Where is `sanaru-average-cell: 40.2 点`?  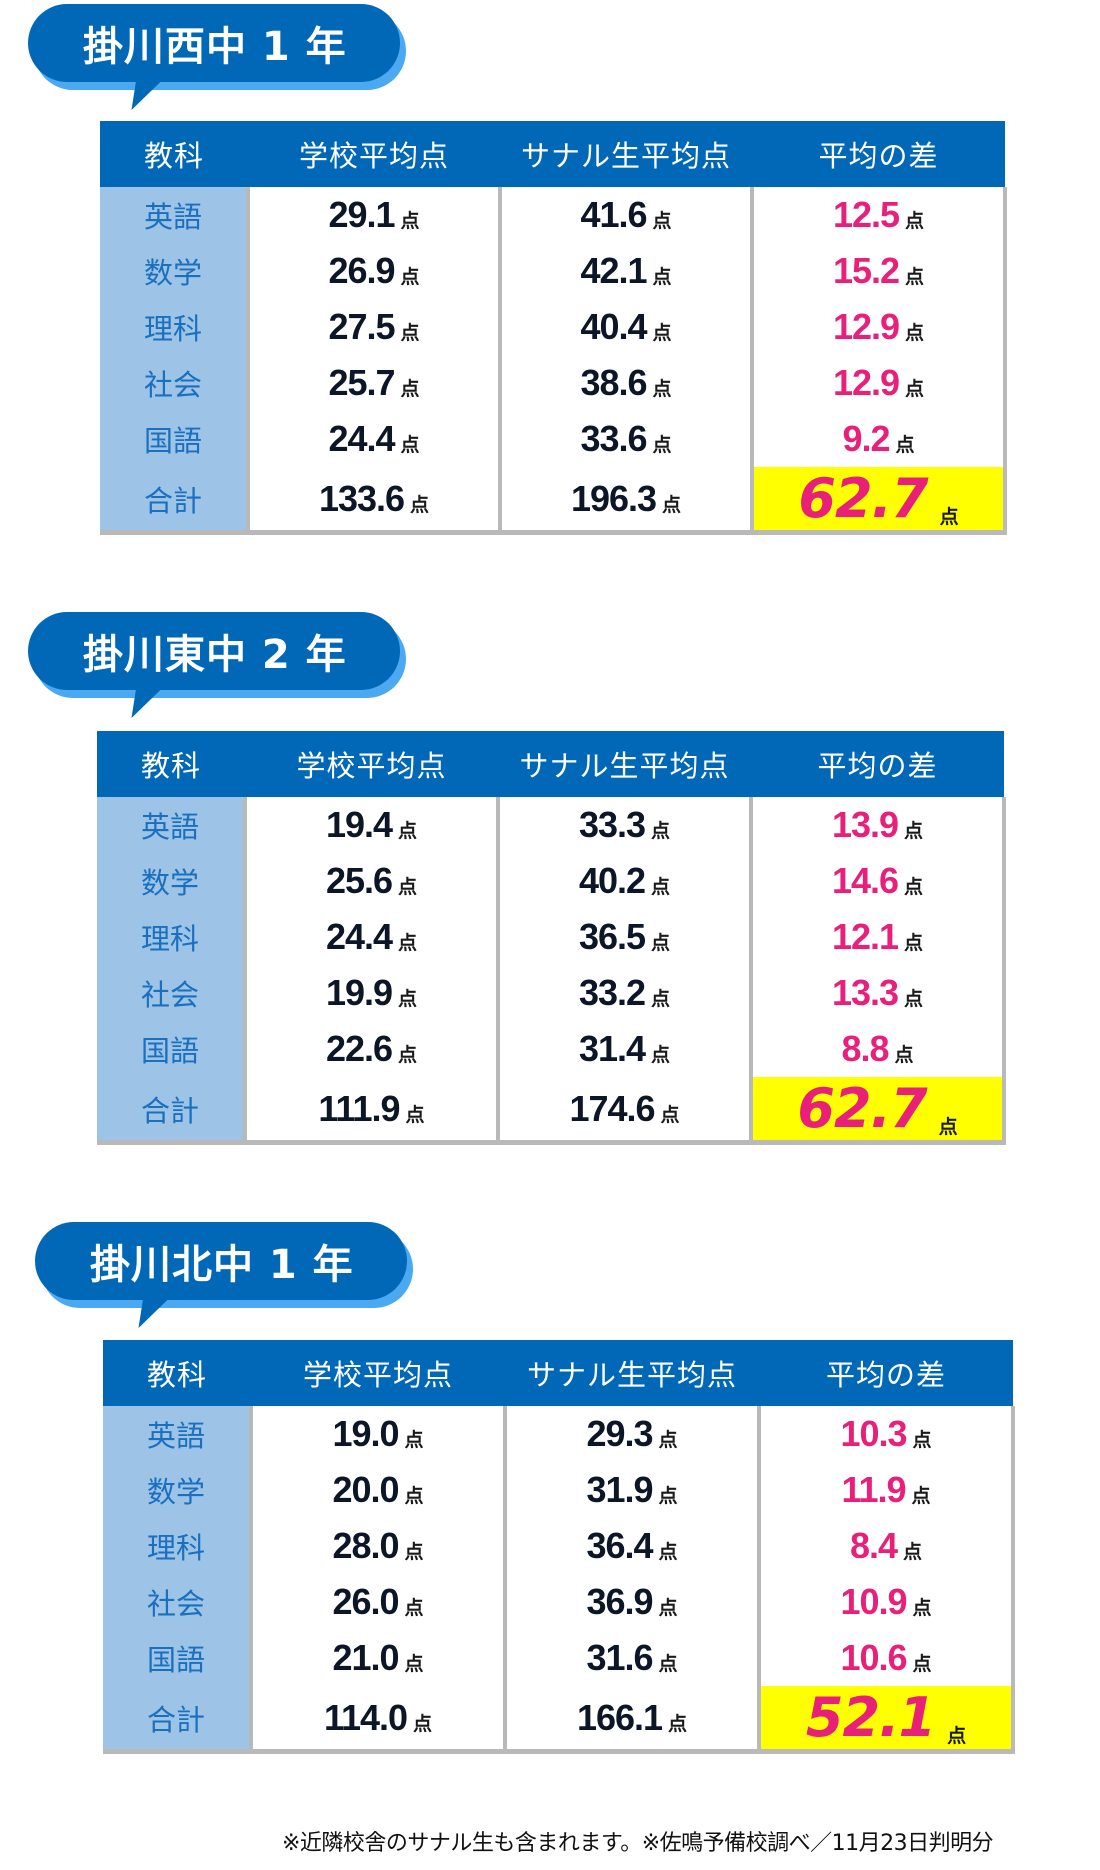 sanaru-average-cell: 40.2 点 is located at coordinates (623, 881).